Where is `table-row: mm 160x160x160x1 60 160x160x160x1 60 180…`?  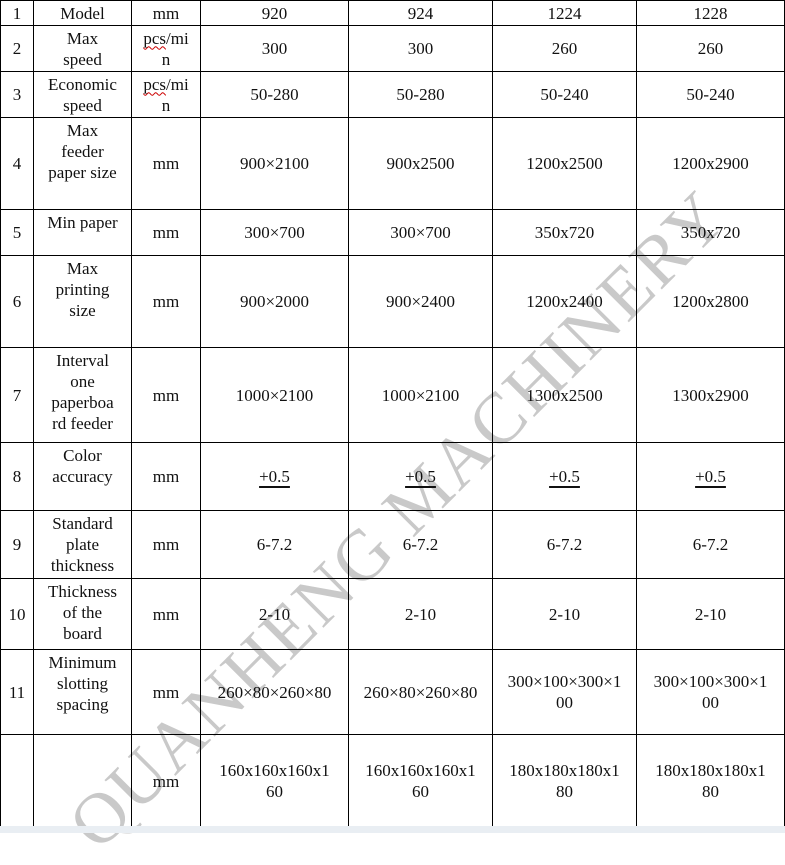
table-row: mm 160x160x160x1 60 160x160x160x1 60 180… is located at coordinates (392, 781).